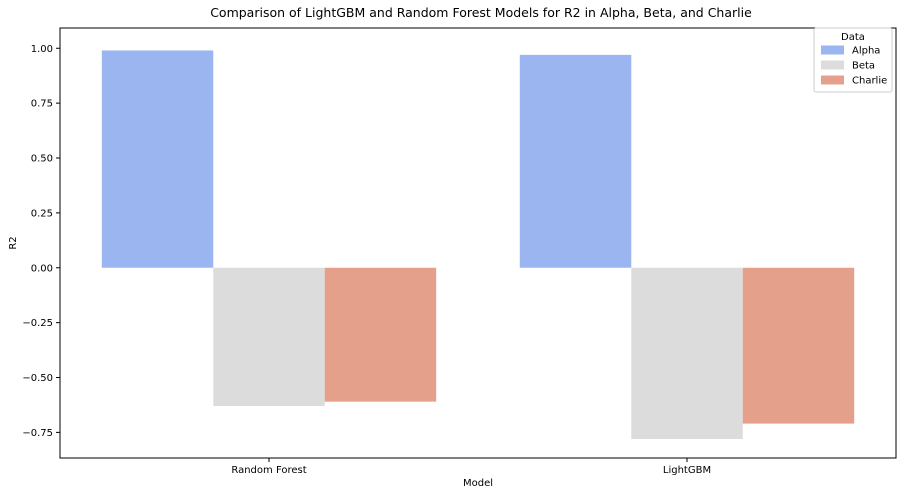 This screenshot has height=496, width=903. What do you see at coordinates (869, 81) in the screenshot?
I see `legend-label-charlie: Charlie` at bounding box center [869, 81].